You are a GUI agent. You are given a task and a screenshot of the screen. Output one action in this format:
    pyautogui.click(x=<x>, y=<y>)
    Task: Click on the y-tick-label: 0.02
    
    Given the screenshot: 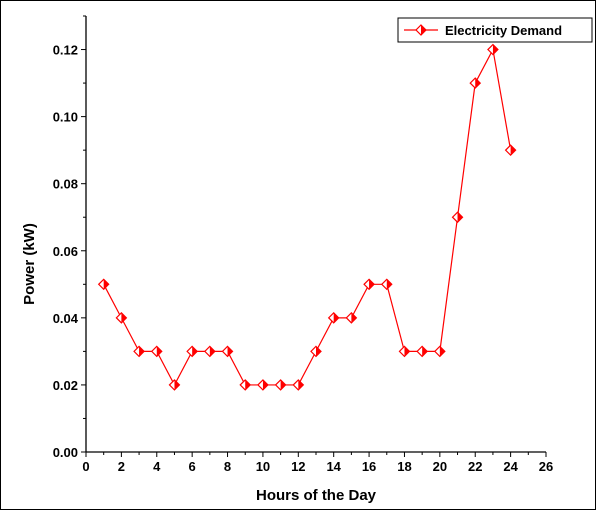 What is the action you would take?
    pyautogui.click(x=65, y=385)
    